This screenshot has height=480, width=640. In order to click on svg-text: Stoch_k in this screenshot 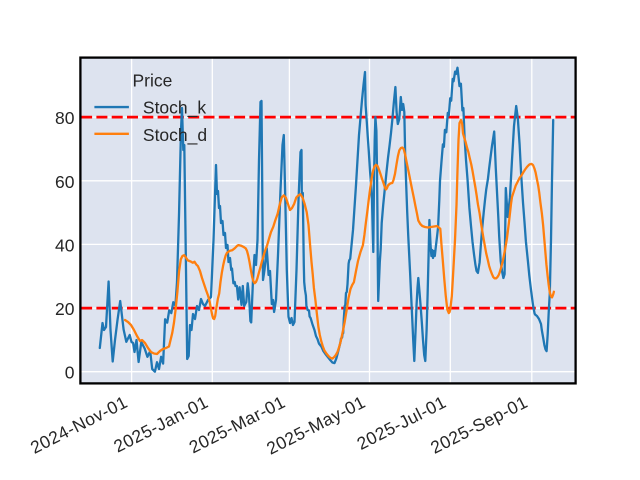, I will do `click(174, 108)`.